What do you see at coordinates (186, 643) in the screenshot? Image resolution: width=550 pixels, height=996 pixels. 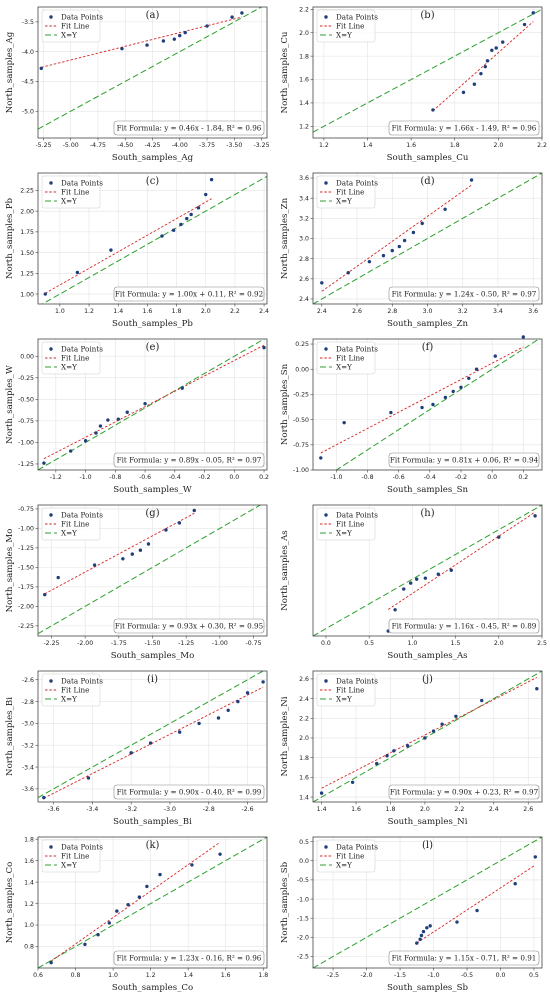 I see `x-tick-label: -1.25` at bounding box center [186, 643].